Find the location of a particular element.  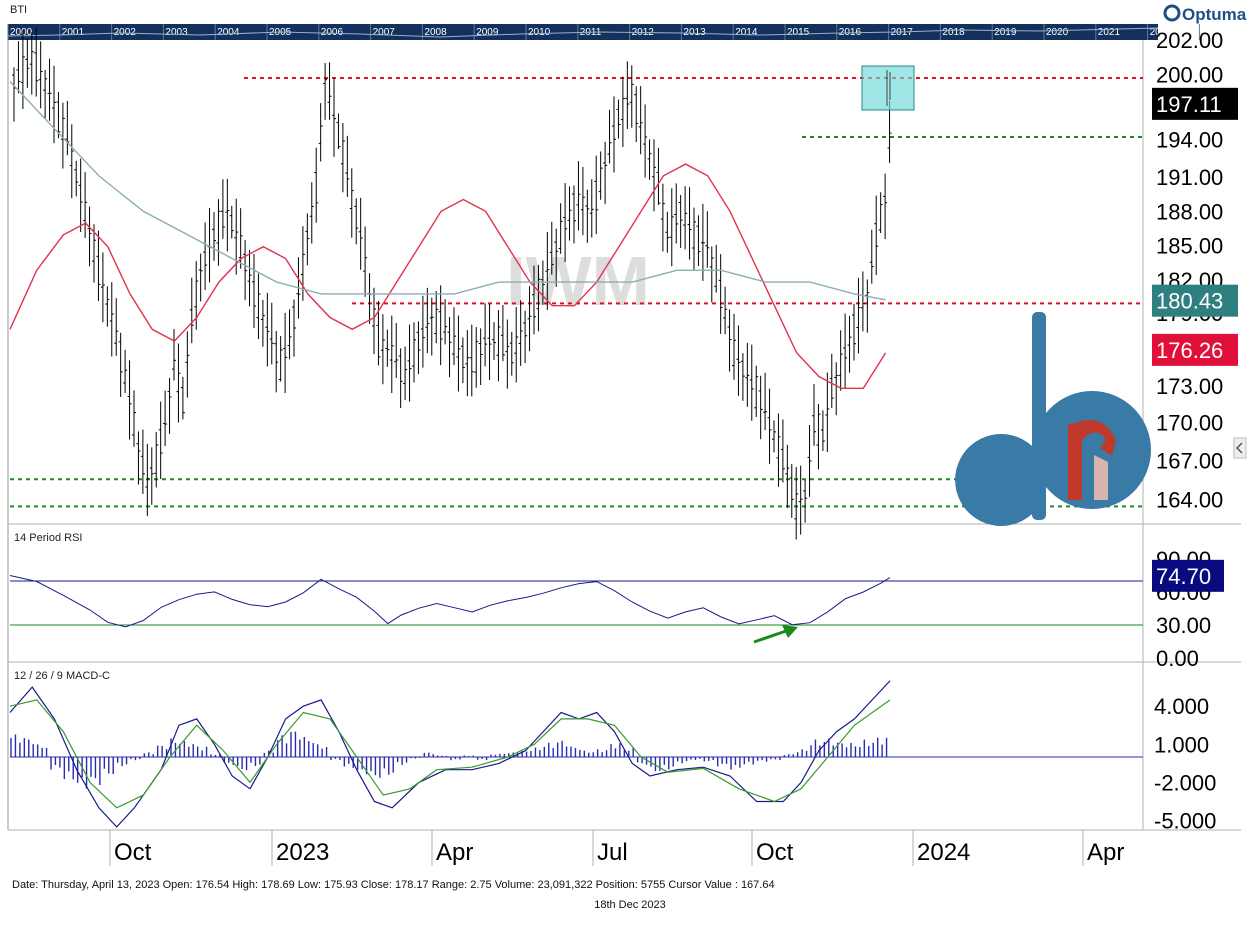

ma-slow-badge is located at coordinates (1195, 300).